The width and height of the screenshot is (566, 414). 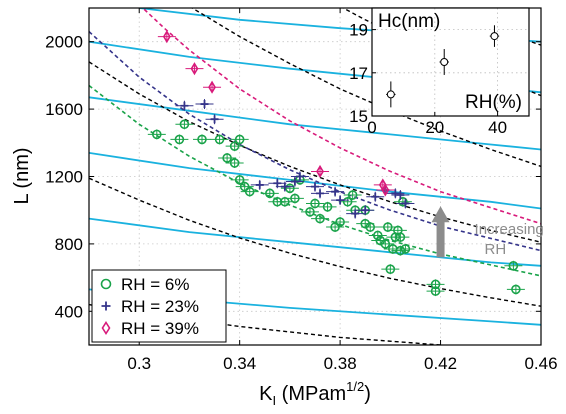 What do you see at coordinates (497, 127) in the screenshot?
I see `inset-x-tick-label: 40` at bounding box center [497, 127].